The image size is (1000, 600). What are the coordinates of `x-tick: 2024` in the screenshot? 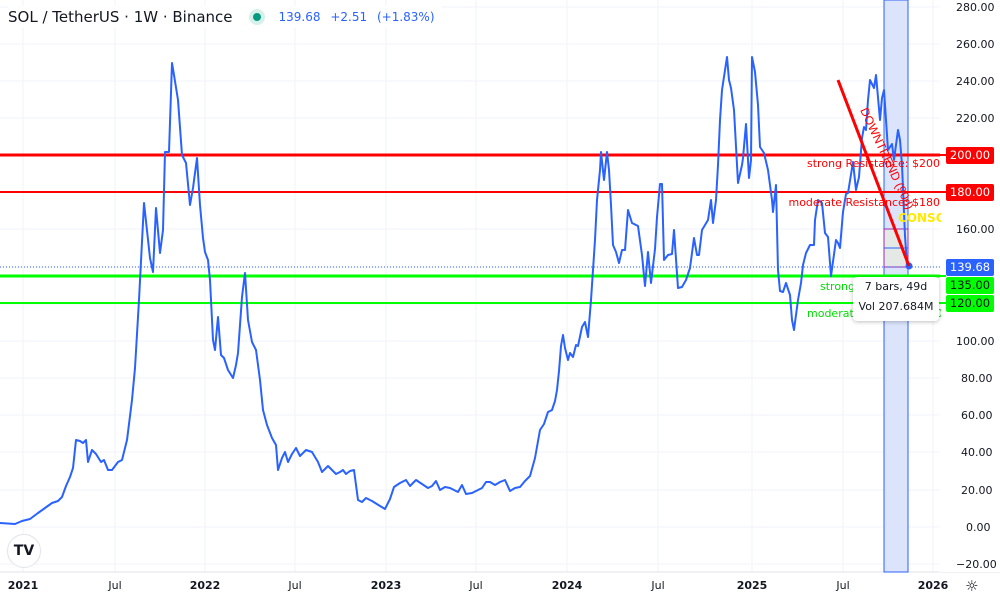 It's located at (567, 585).